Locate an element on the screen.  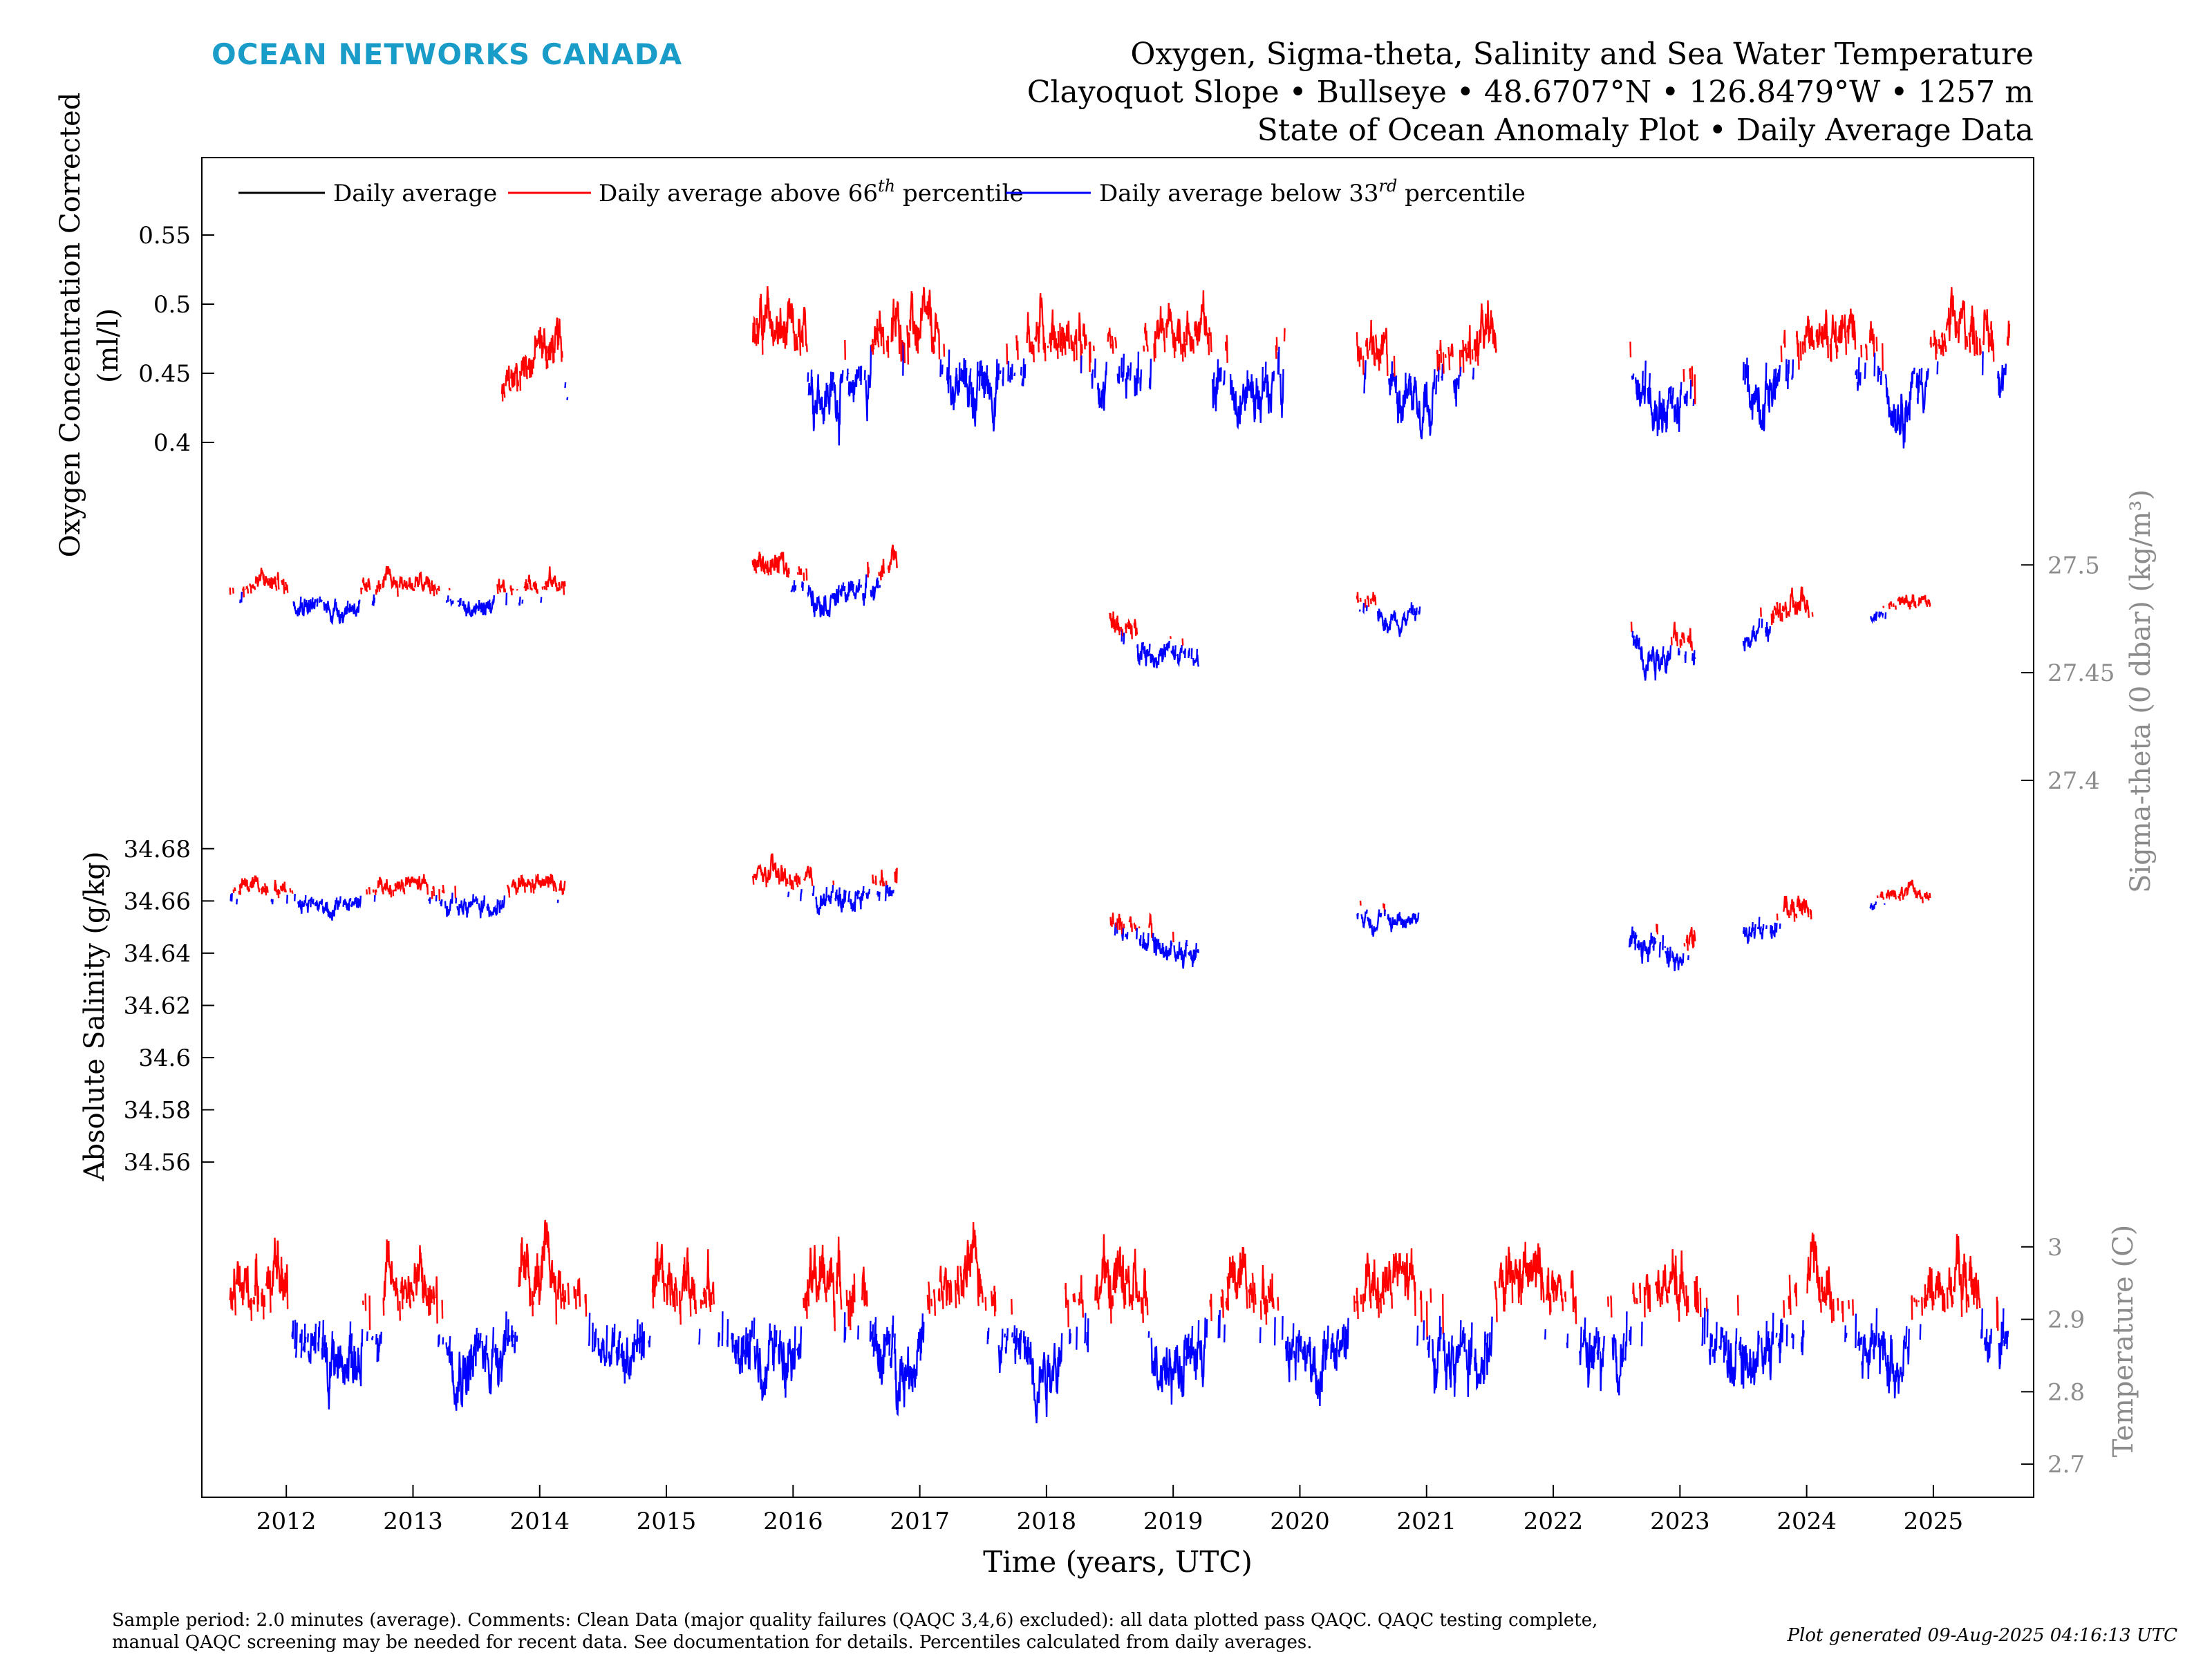
brand-logo-text: OCEAN NETWORKS CANADA is located at coordinates (447, 54).